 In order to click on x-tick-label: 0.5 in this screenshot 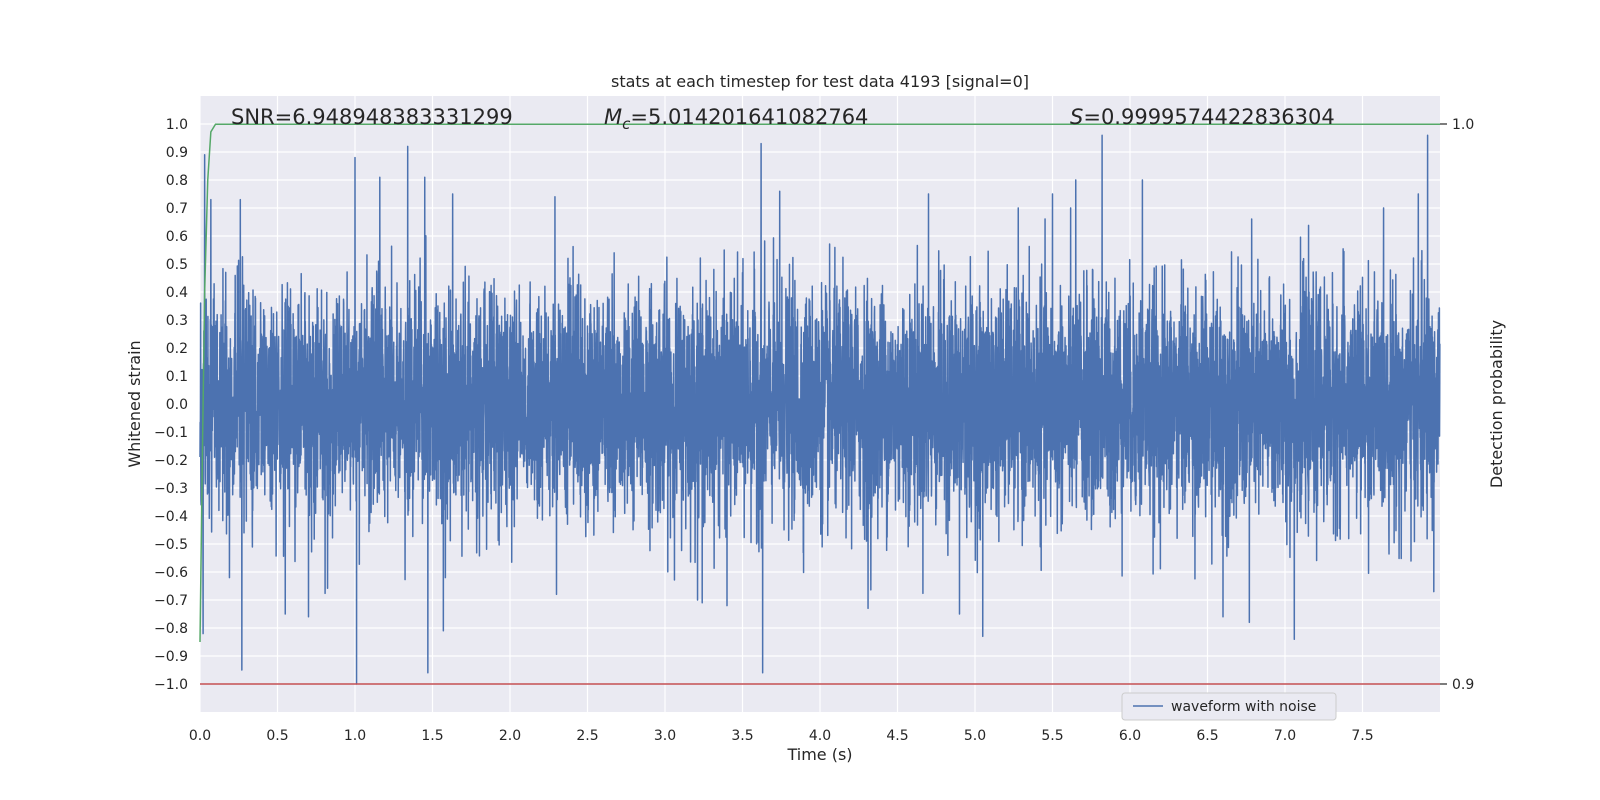, I will do `click(277, 736)`.